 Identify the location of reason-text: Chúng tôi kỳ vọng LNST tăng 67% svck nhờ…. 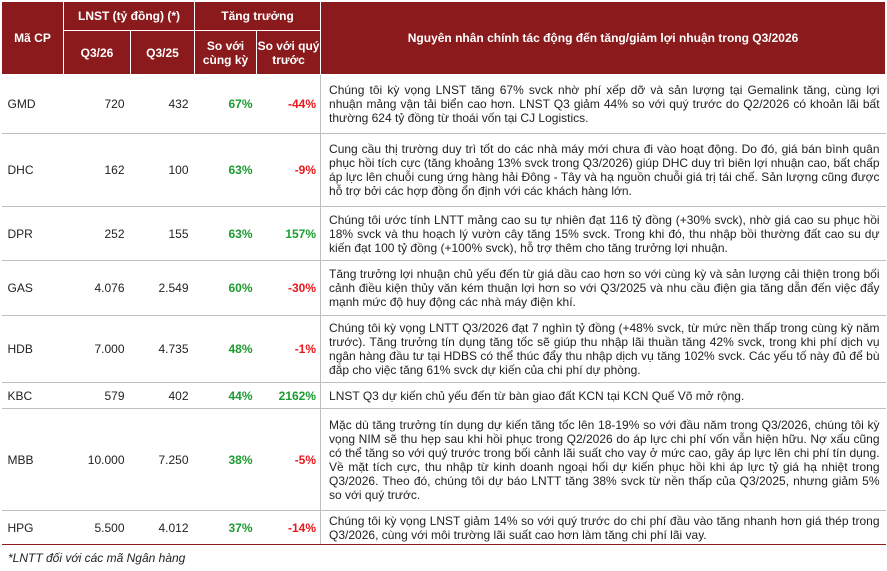
(603, 104).